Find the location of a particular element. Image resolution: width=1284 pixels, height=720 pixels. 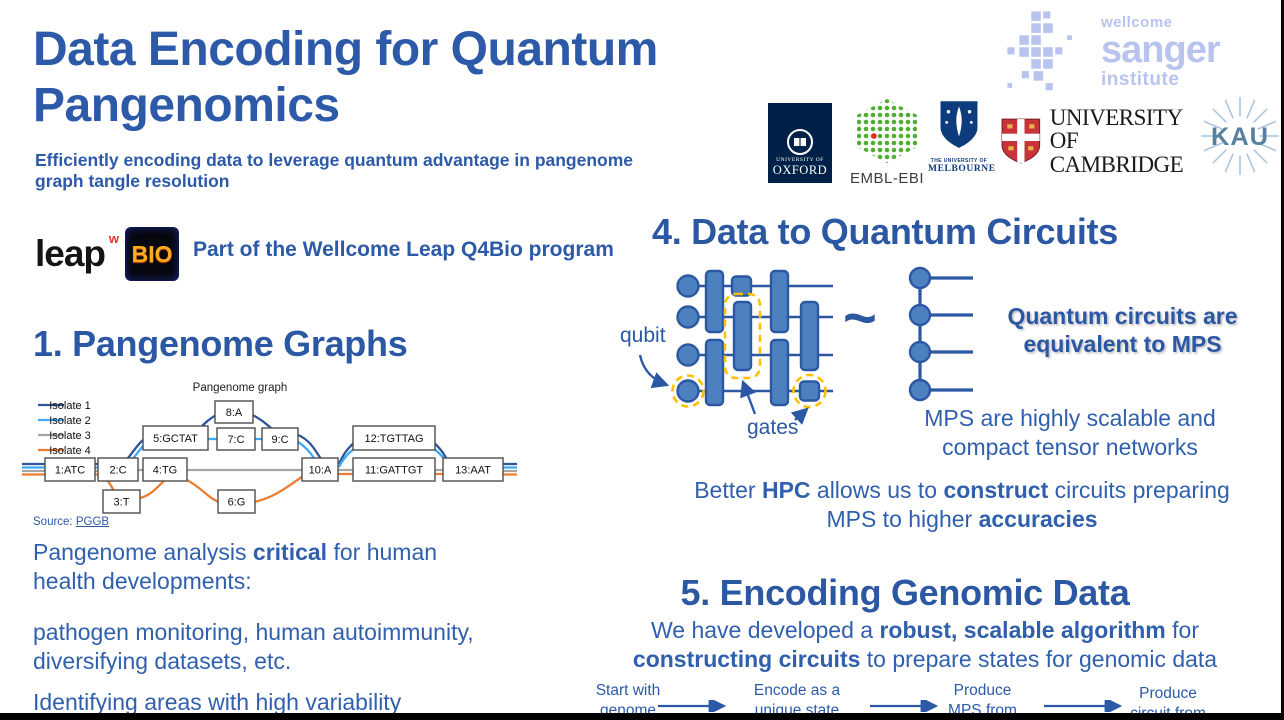

graph-edges is located at coordinates (269, 457).